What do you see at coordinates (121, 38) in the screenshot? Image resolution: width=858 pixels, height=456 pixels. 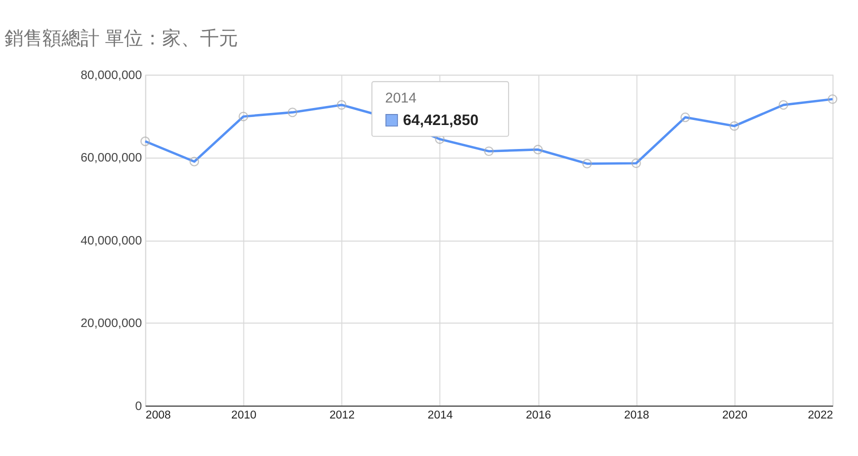 I see `chart-title: 銷售額總計 單位：家、千元` at bounding box center [121, 38].